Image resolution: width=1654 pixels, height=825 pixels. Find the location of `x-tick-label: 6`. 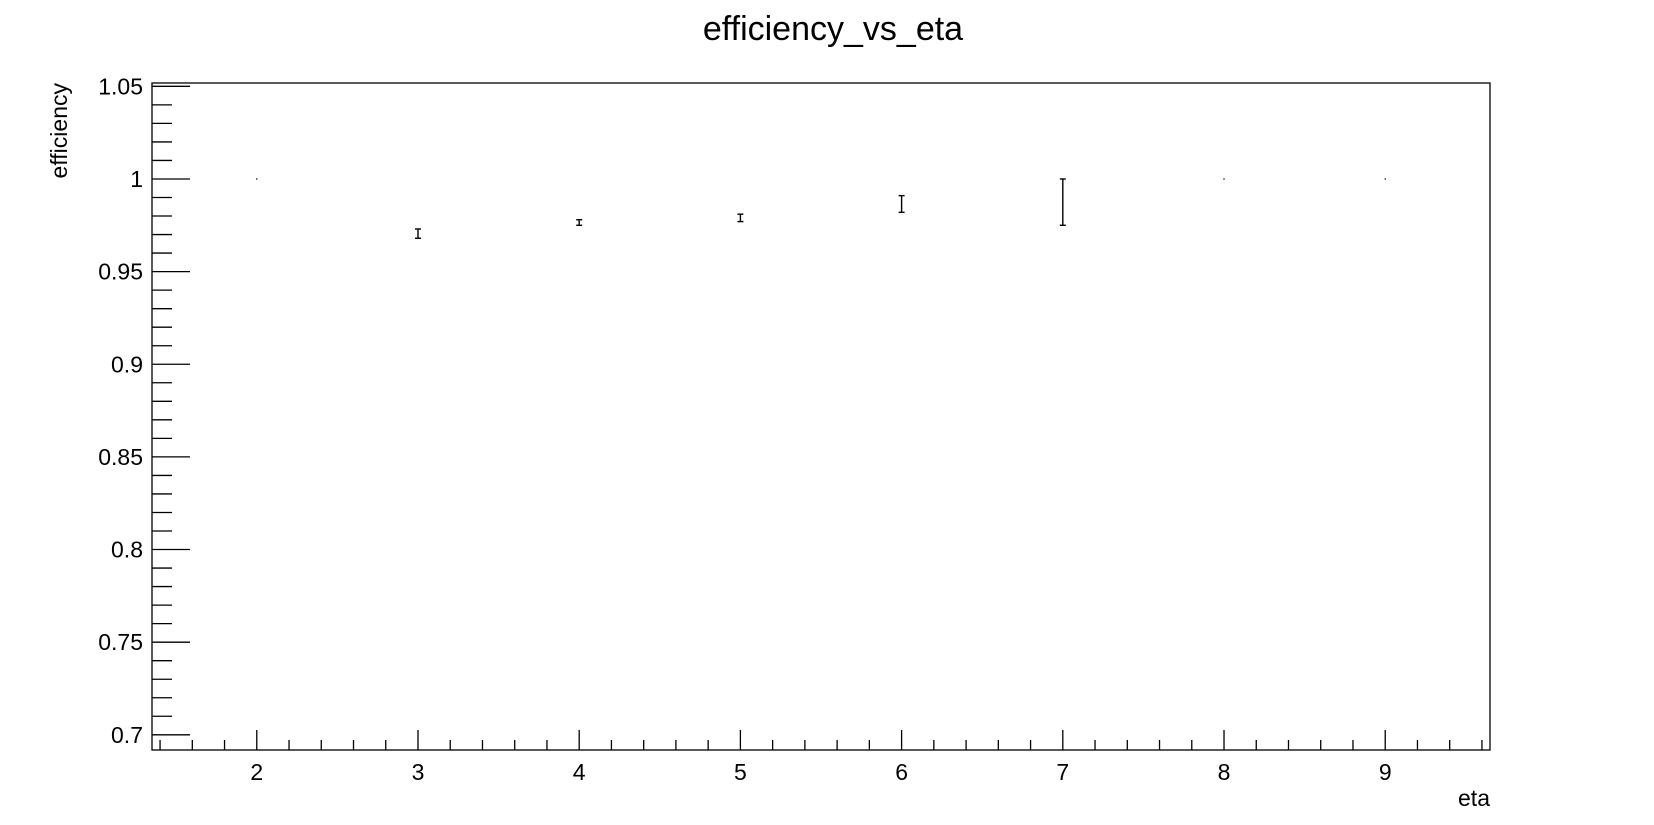

x-tick-label: 6 is located at coordinates (901, 772).